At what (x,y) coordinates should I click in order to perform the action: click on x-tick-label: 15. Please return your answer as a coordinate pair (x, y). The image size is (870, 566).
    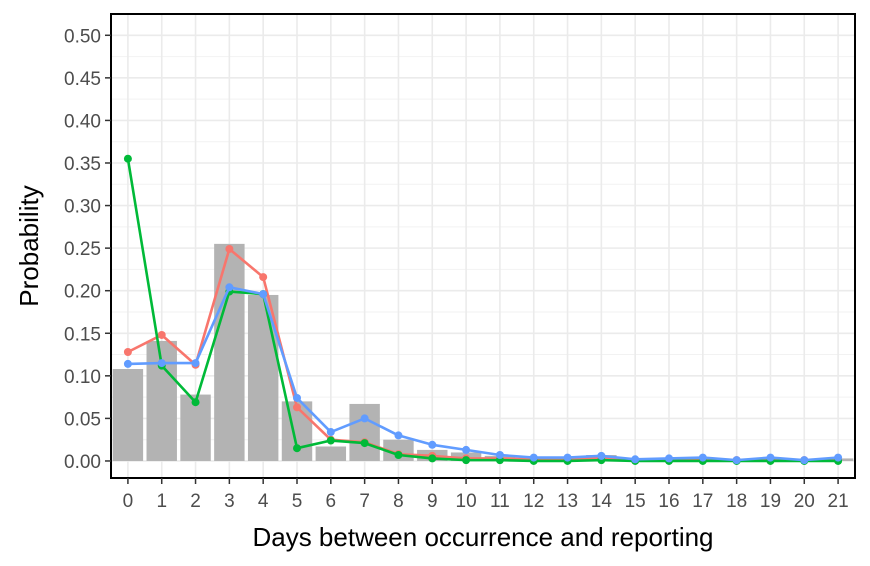
    Looking at the image, I should click on (635, 501).